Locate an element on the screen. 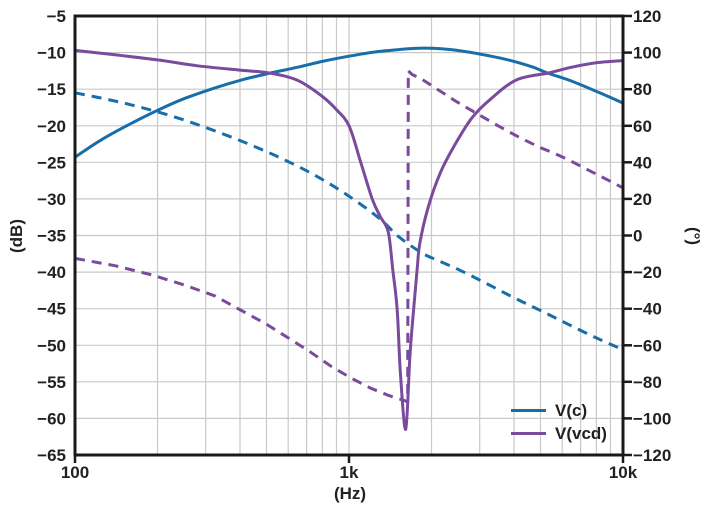  y-left-tick-label: −5 is located at coordinates (56, 16).